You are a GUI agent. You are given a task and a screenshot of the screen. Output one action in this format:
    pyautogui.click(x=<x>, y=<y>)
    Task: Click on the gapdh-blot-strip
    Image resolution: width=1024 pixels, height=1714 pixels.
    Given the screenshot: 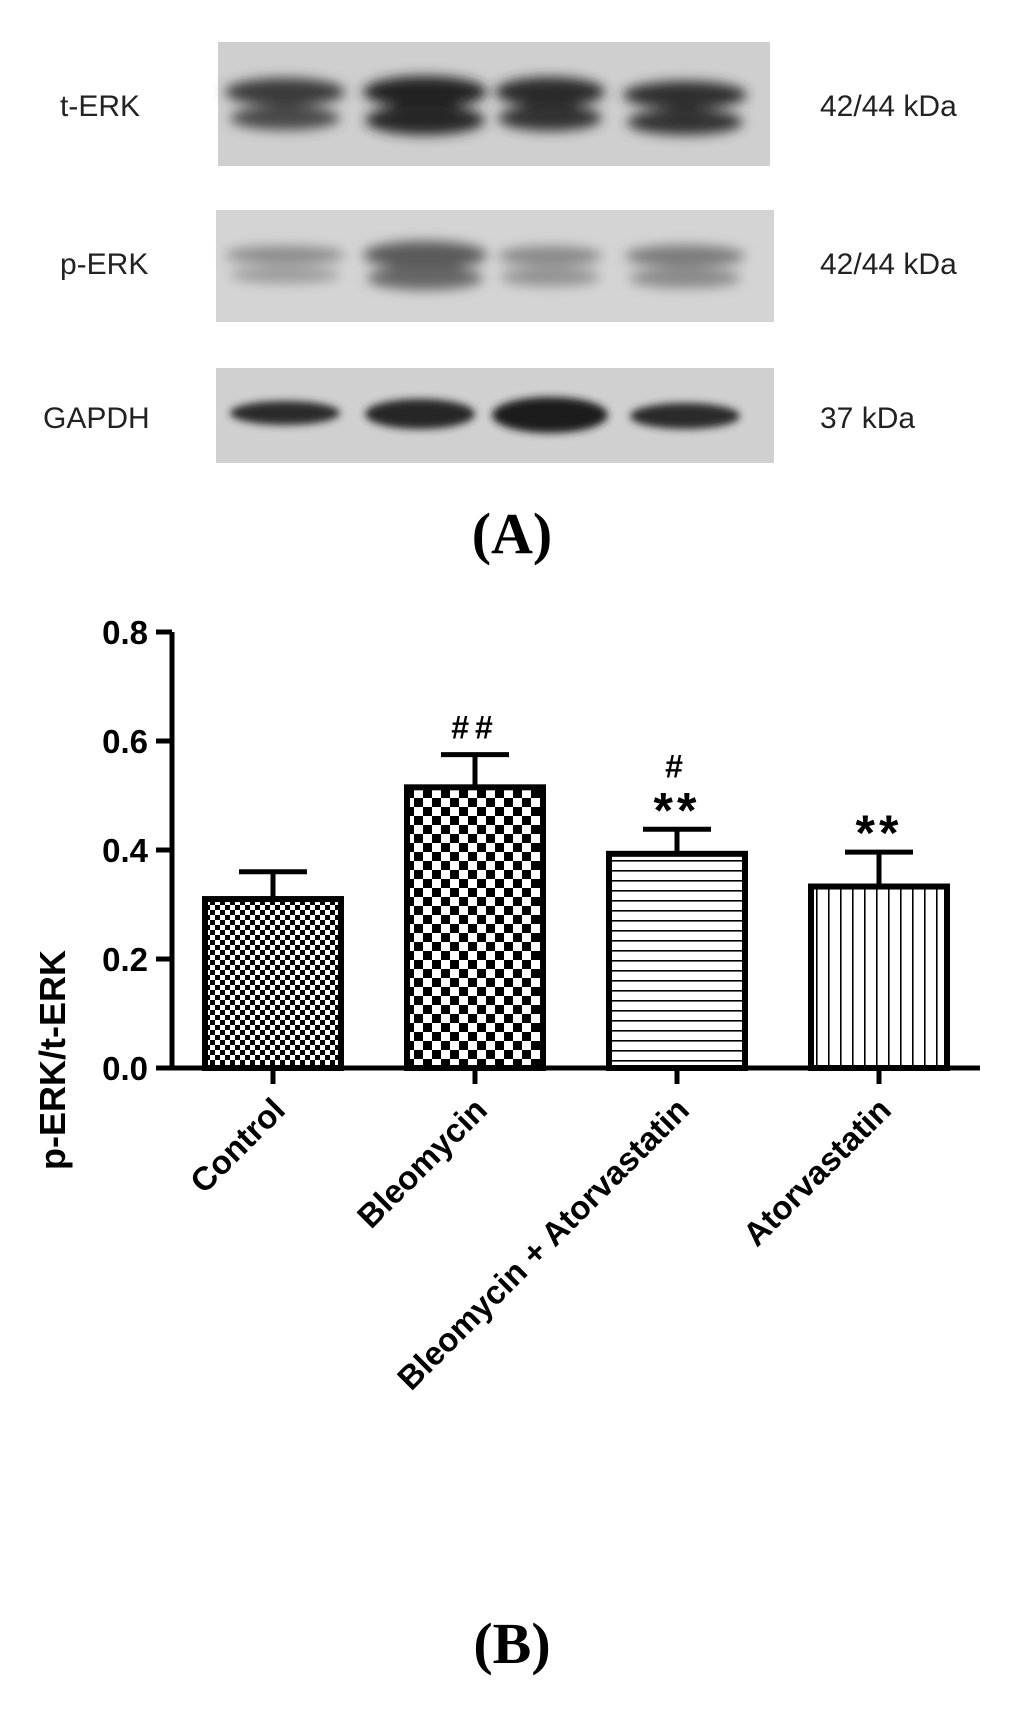 What is the action you would take?
    pyautogui.click(x=495, y=415)
    